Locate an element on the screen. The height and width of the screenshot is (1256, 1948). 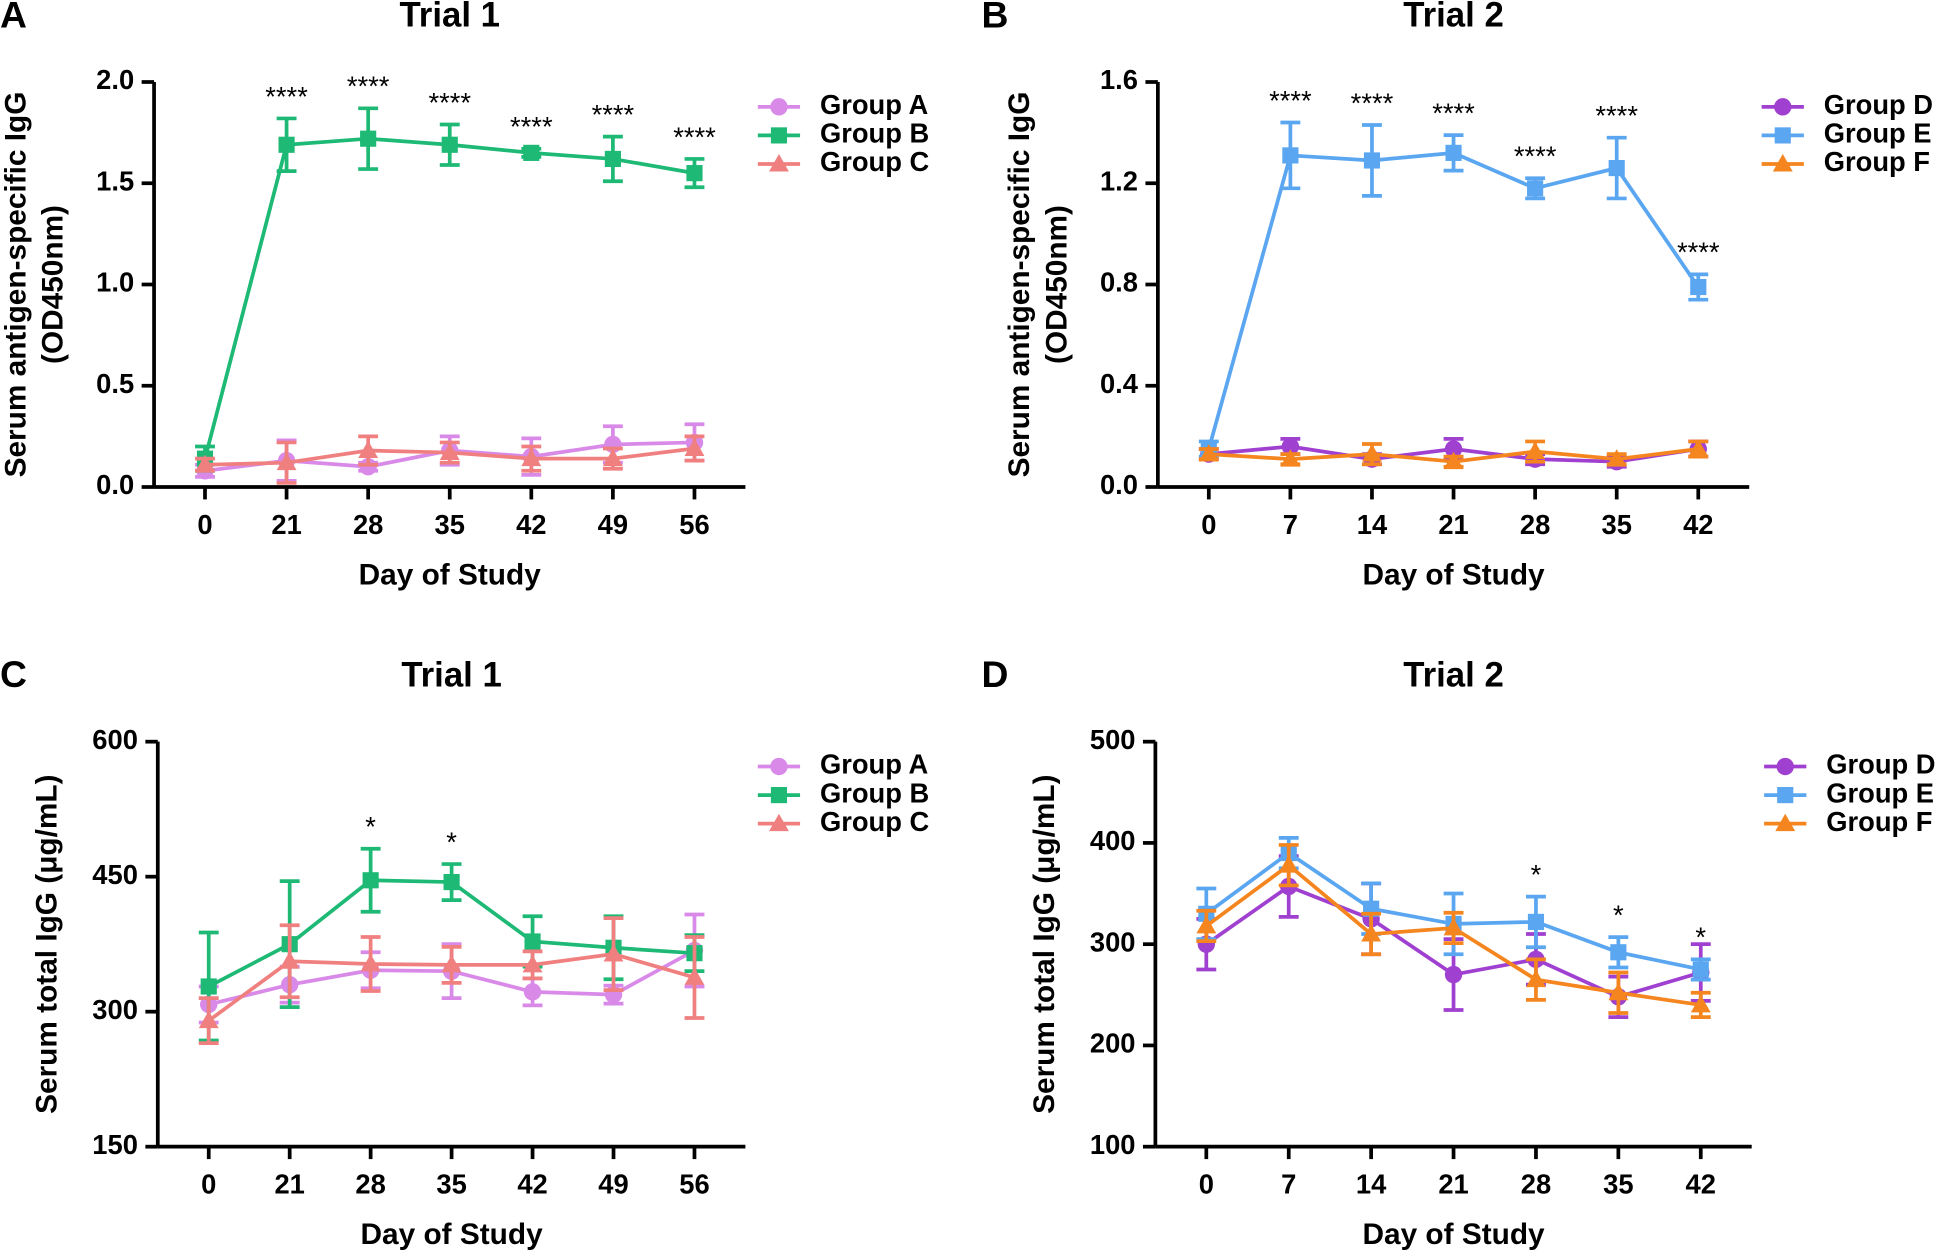
x-tick-label: 14 is located at coordinates (1371, 1184).